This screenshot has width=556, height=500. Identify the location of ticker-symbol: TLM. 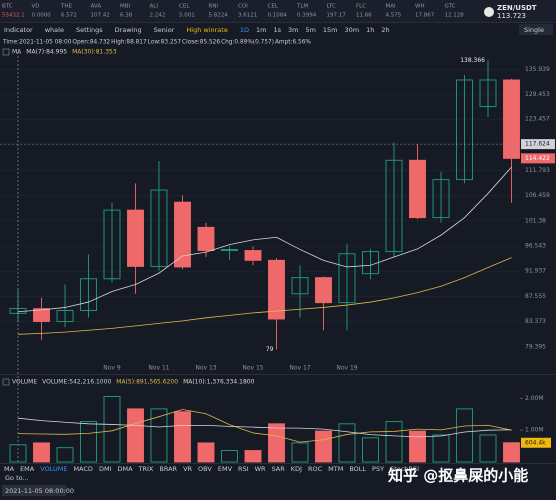
(302, 7).